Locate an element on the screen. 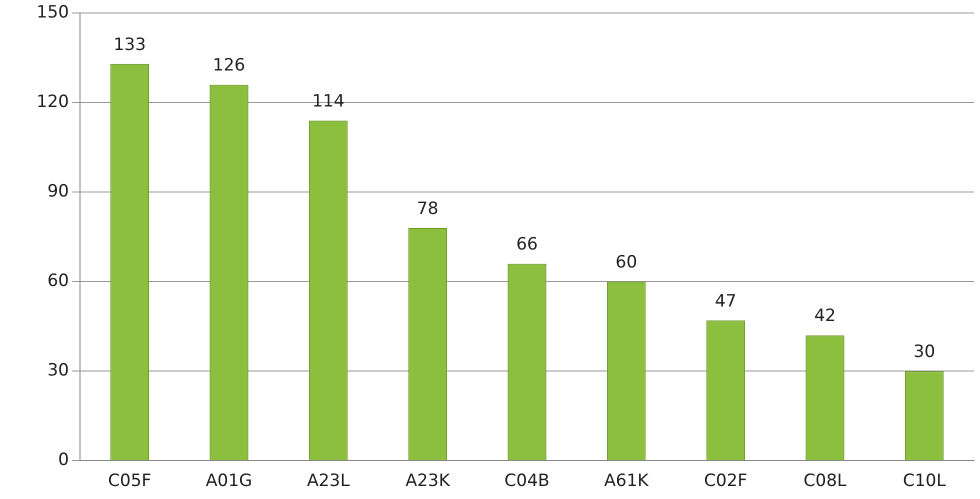  y-tick-label: 30 is located at coordinates (58, 370).